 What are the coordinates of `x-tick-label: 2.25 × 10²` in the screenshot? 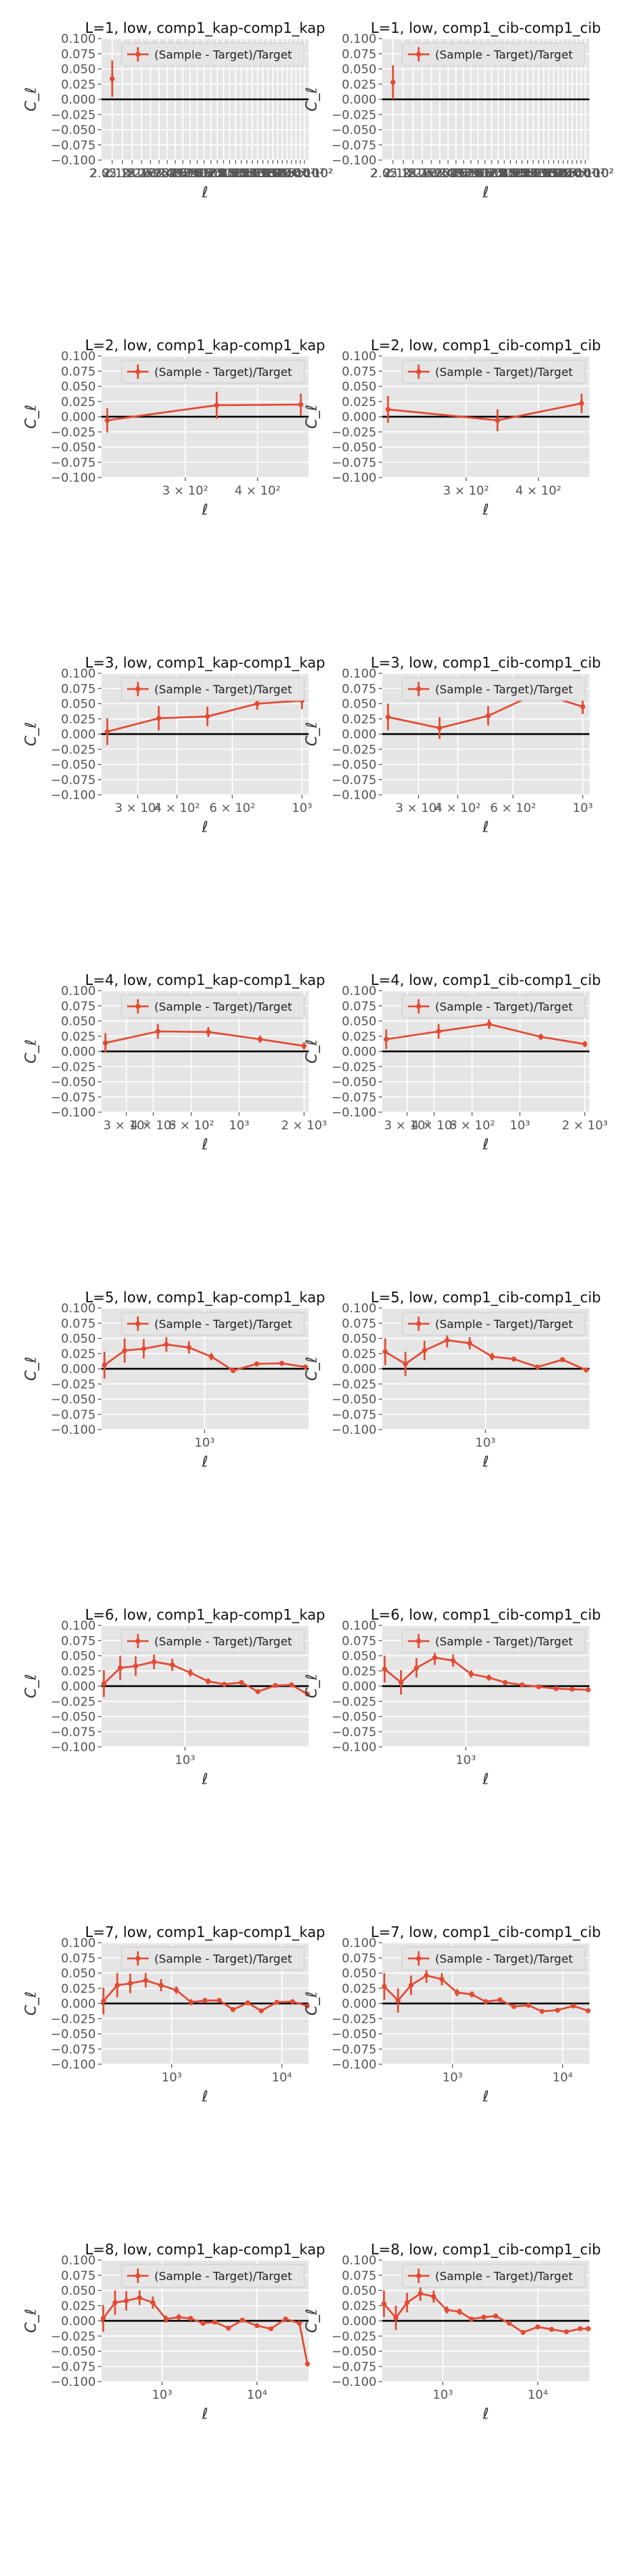 It's located at (439, 174).